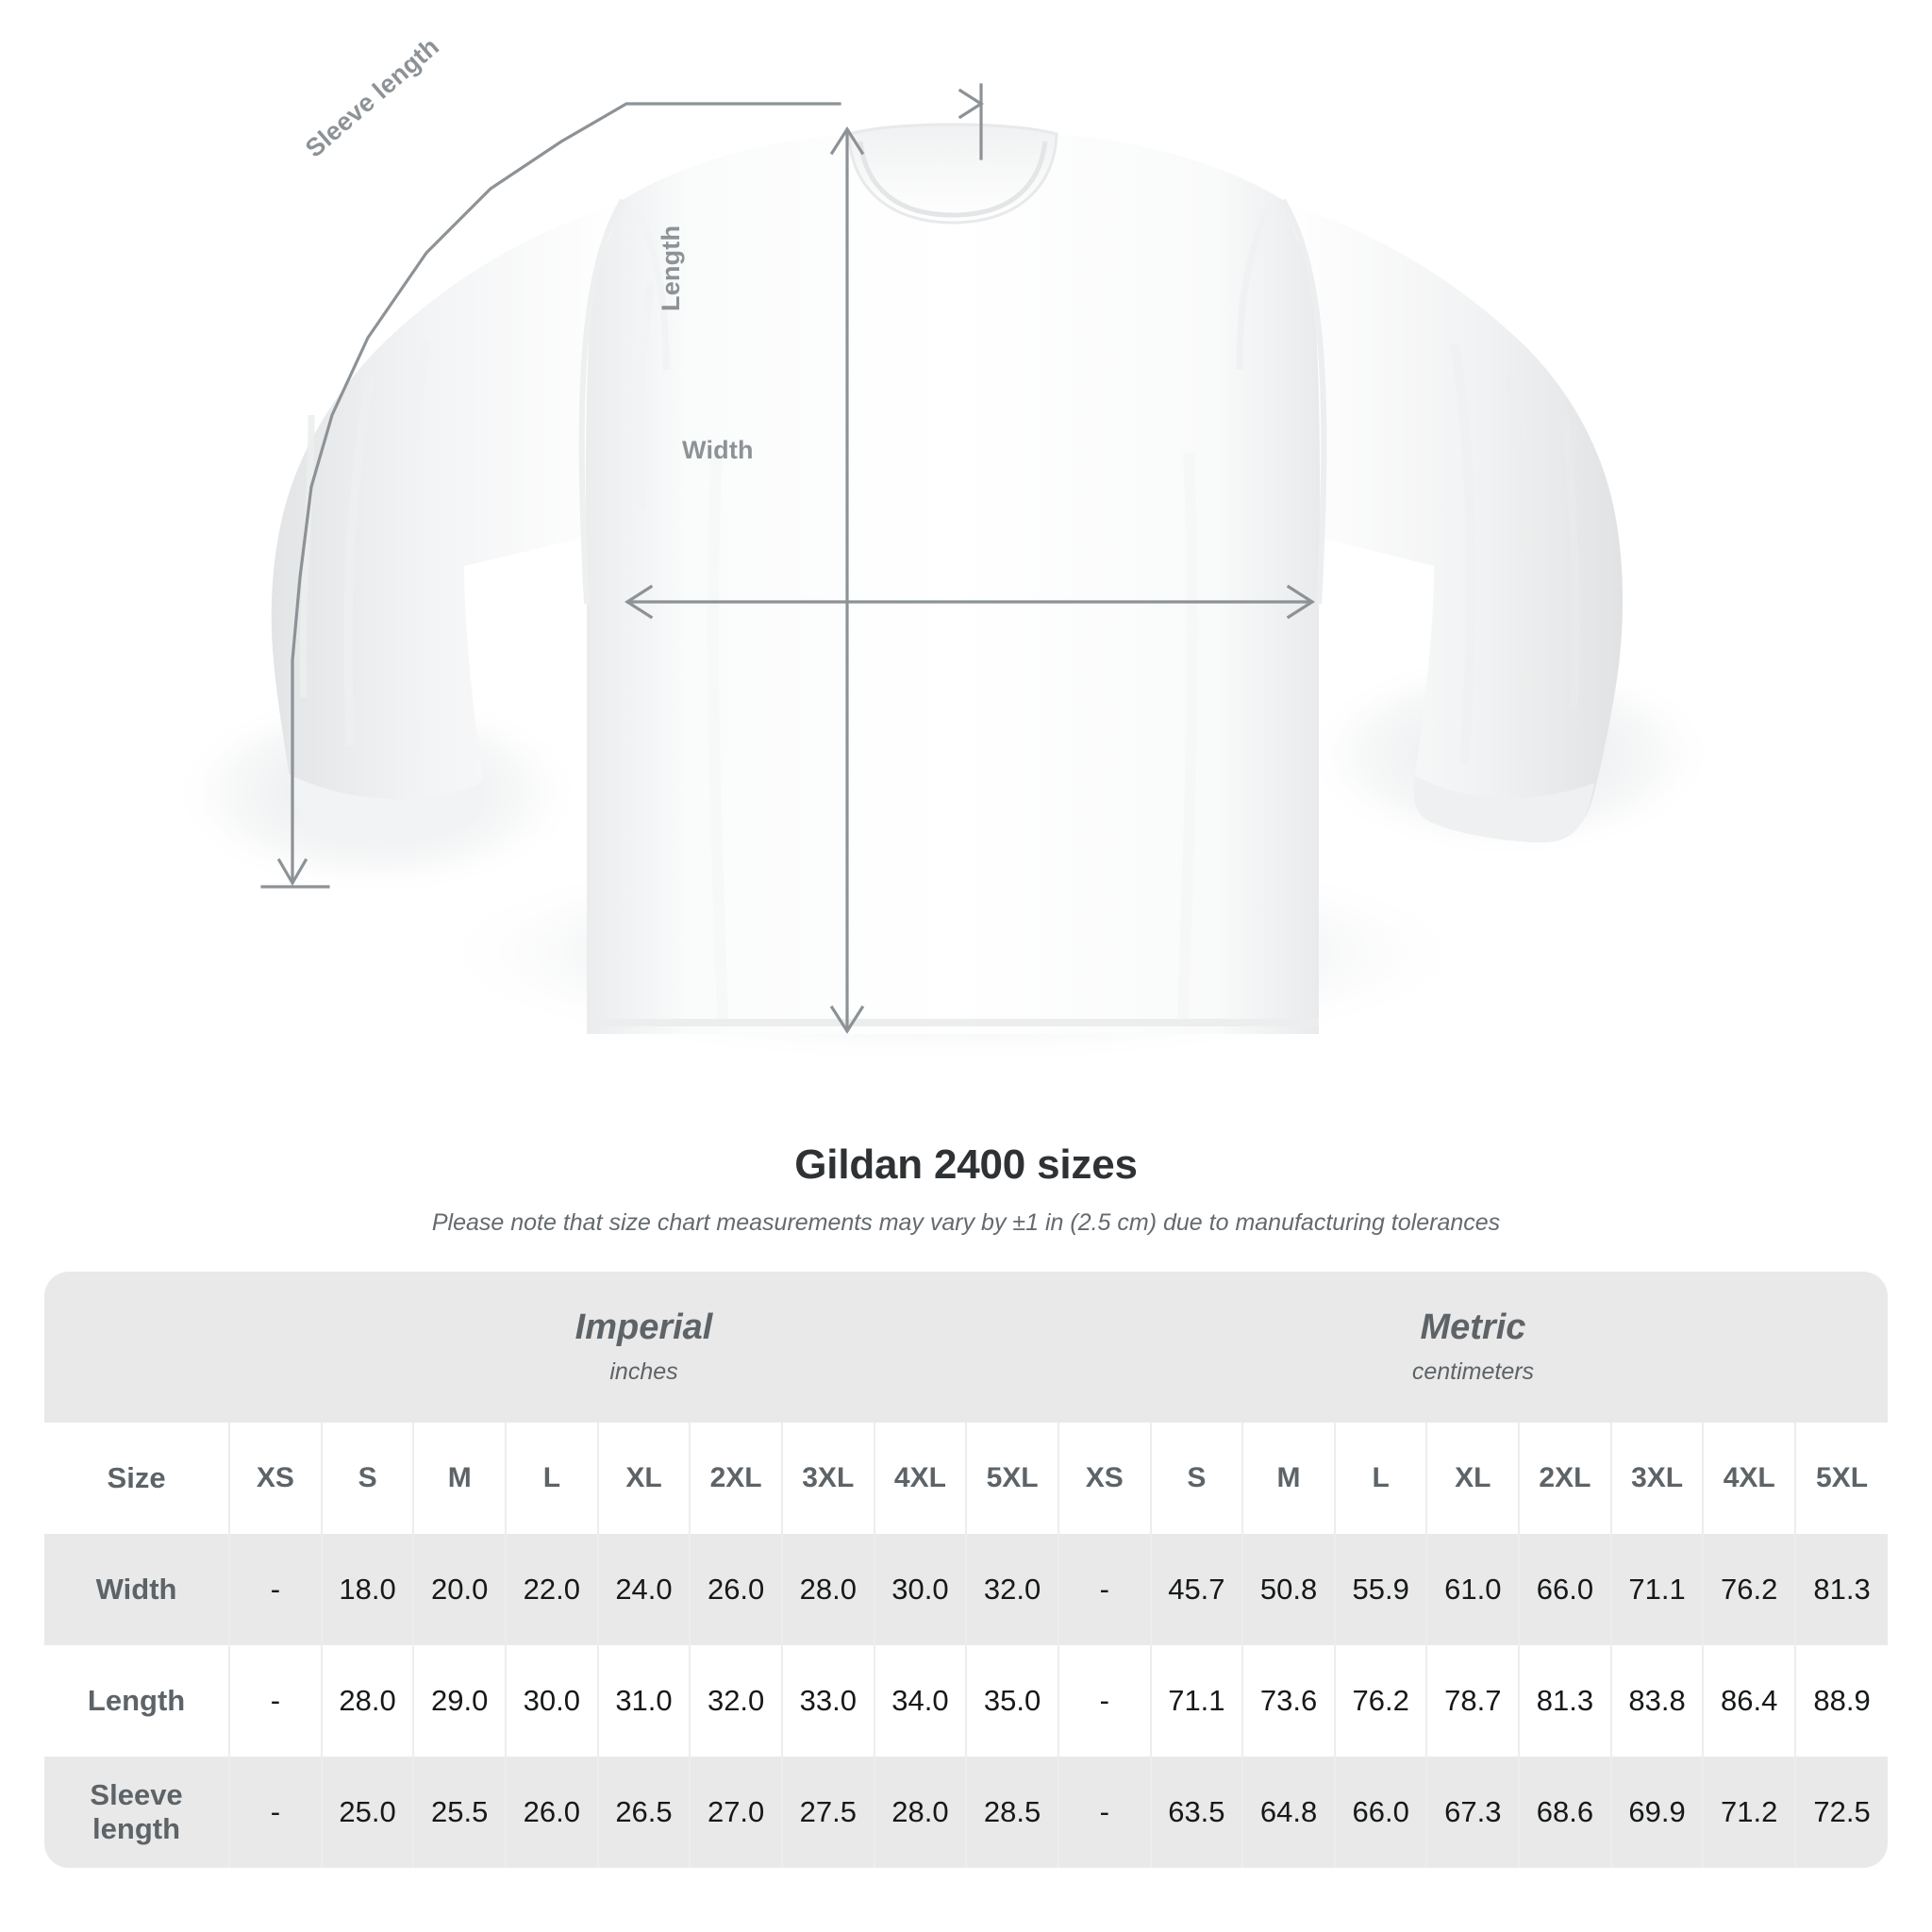 The image size is (1932, 1932). I want to click on cell-length-imperial-l: 30.0, so click(551, 1701).